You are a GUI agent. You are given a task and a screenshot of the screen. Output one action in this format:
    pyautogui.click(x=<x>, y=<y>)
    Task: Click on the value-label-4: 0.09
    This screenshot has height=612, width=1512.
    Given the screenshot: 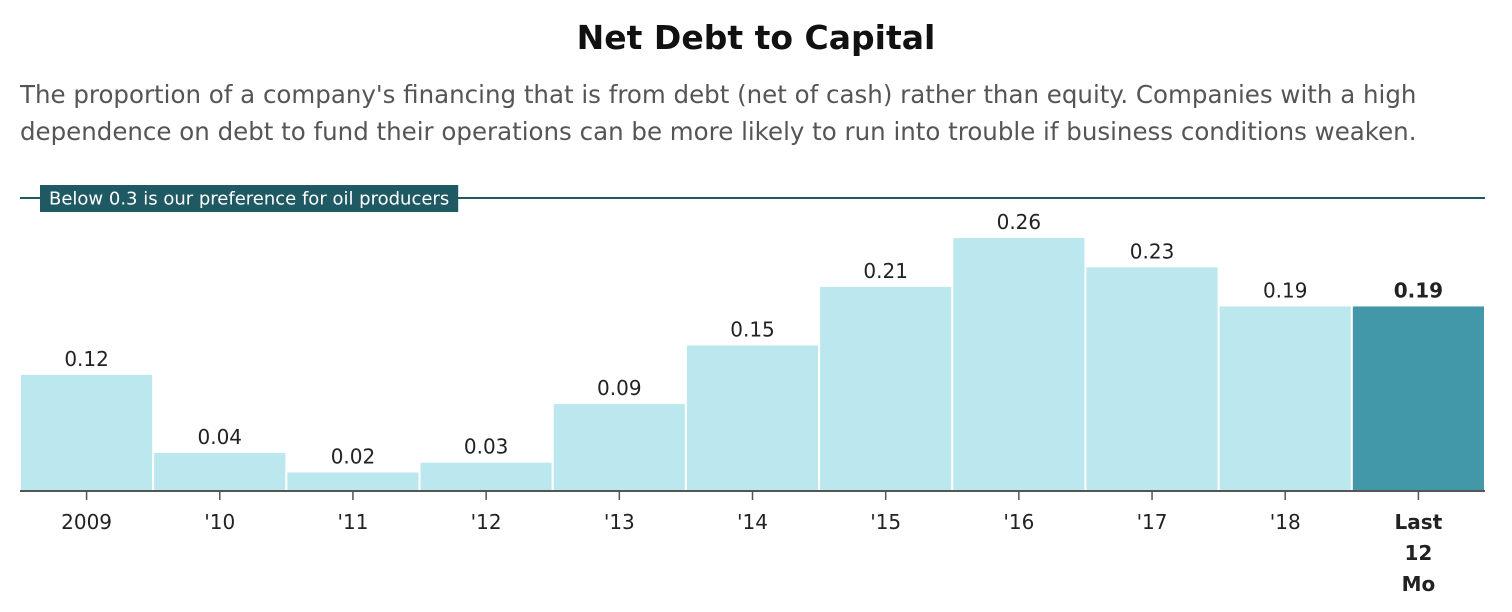 What is the action you would take?
    pyautogui.click(x=619, y=388)
    